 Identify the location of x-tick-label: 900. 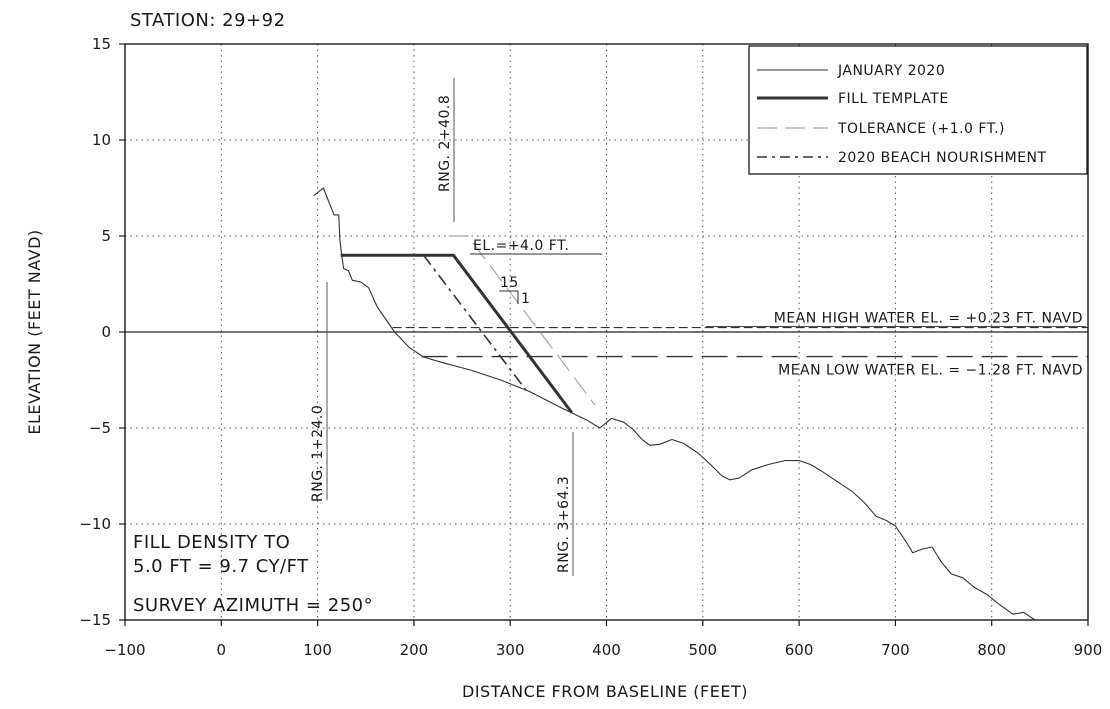
(1088, 650).